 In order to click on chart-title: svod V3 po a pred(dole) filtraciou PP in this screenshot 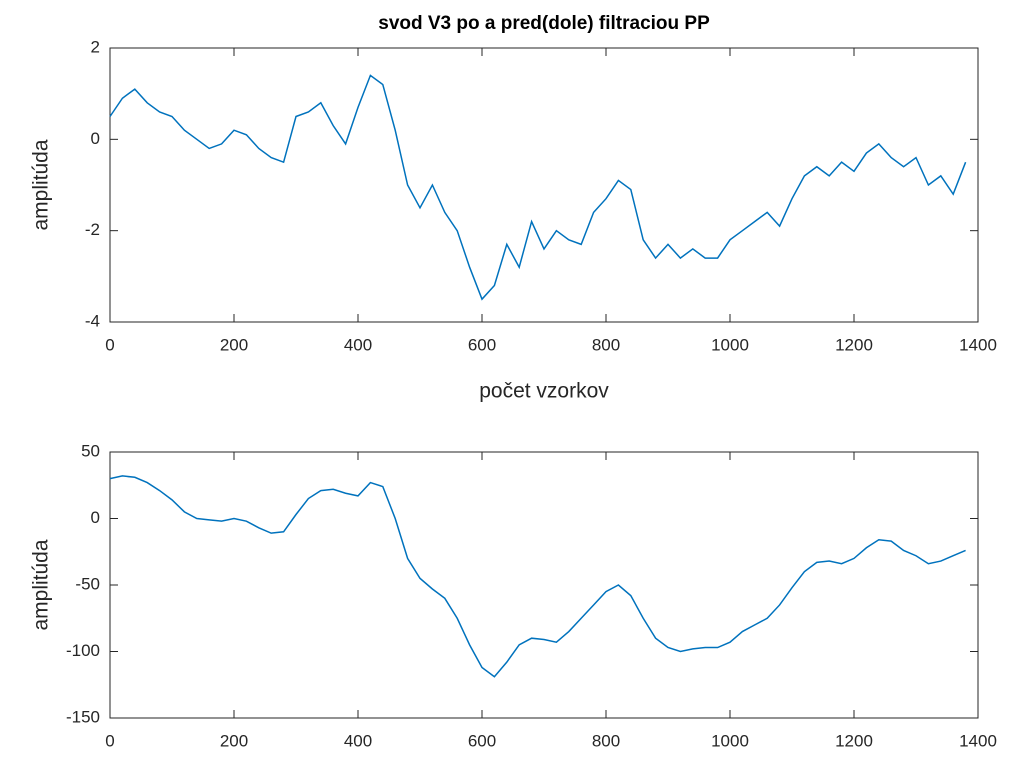, I will do `click(544, 23)`.